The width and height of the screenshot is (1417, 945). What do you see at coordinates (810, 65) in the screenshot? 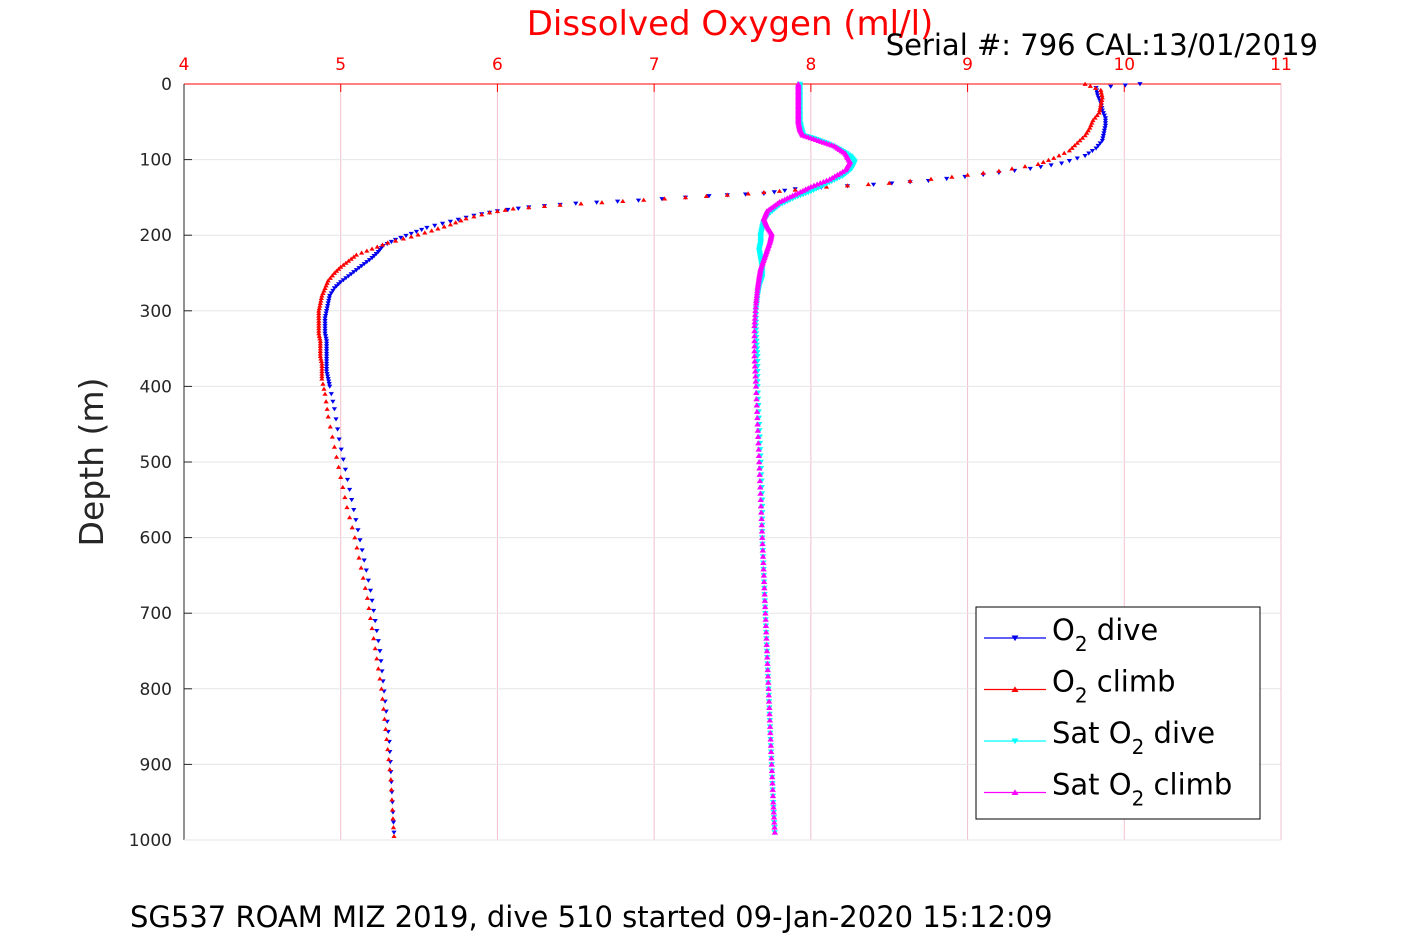
I see `x-tick-label: 8` at bounding box center [810, 65].